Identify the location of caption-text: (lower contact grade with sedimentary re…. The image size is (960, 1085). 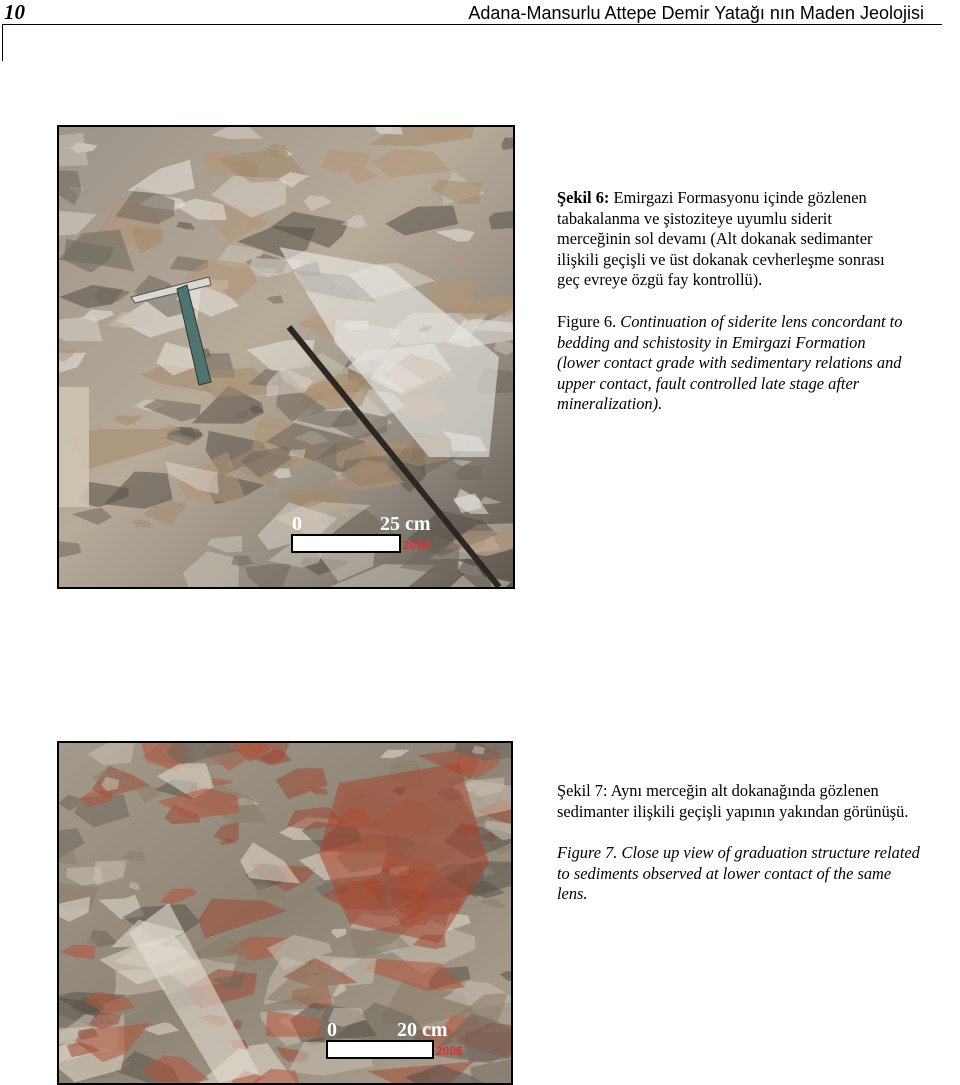
(729, 362).